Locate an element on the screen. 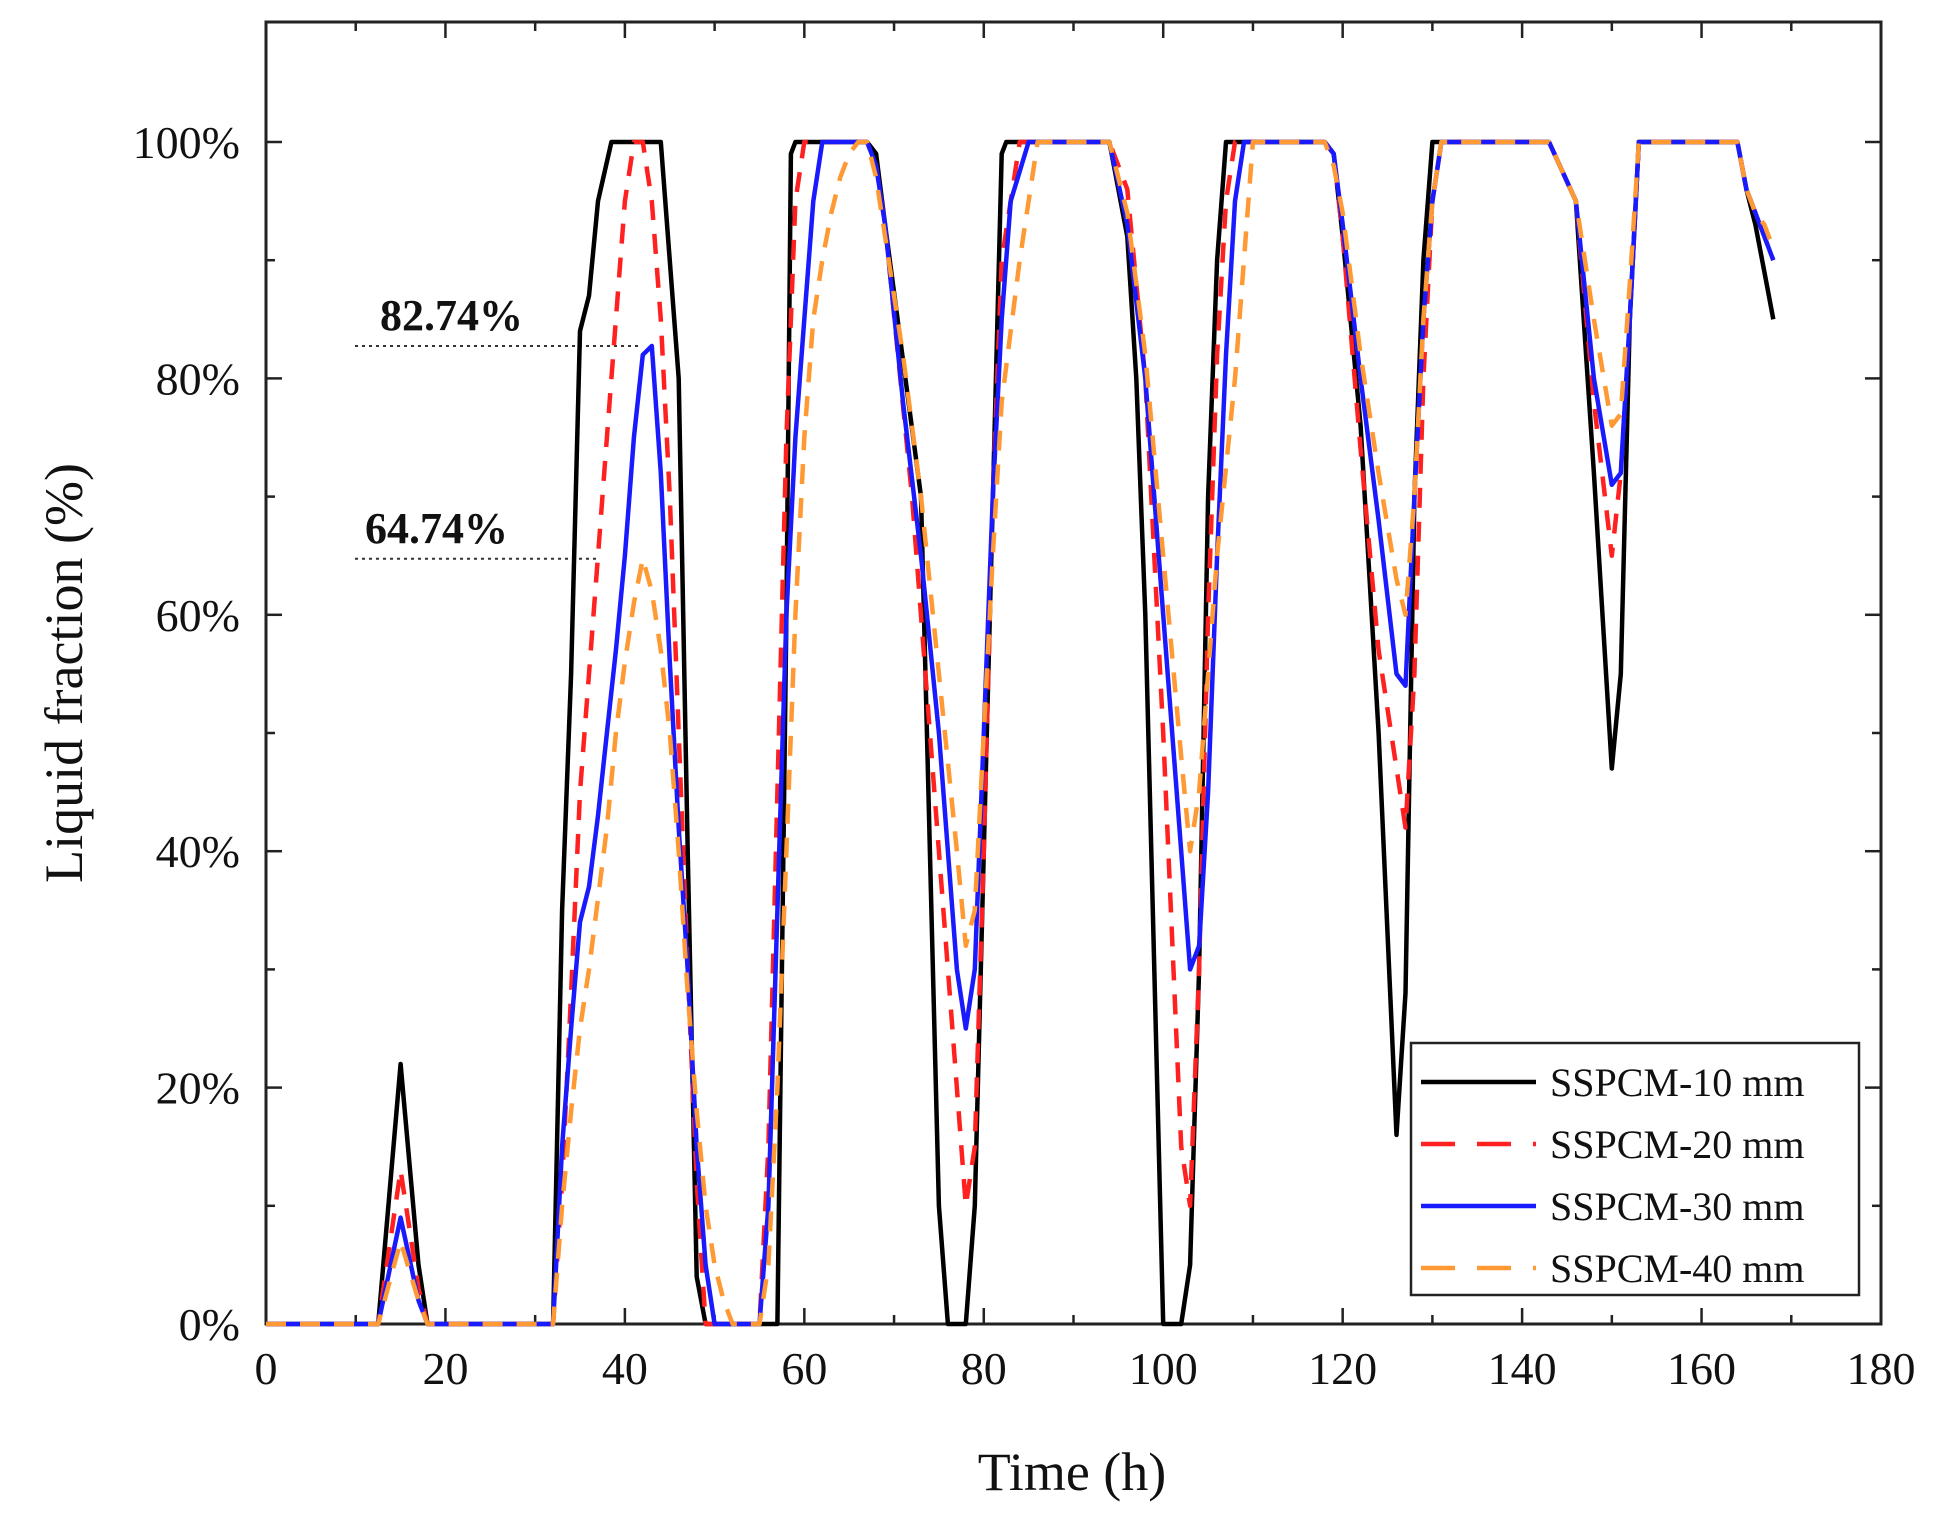  y-tick-label: 80% is located at coordinates (198, 378).